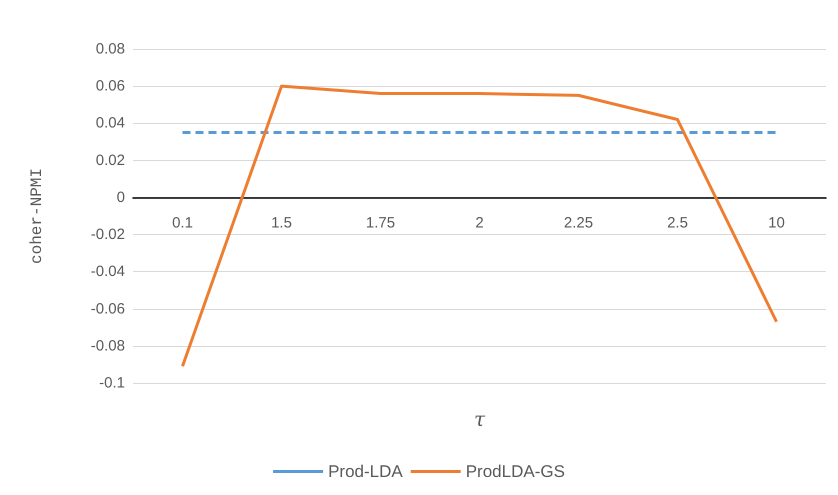 This screenshot has height=495, width=838. Describe the element at coordinates (107, 235) in the screenshot. I see `y-tick-label: -0.02` at that location.